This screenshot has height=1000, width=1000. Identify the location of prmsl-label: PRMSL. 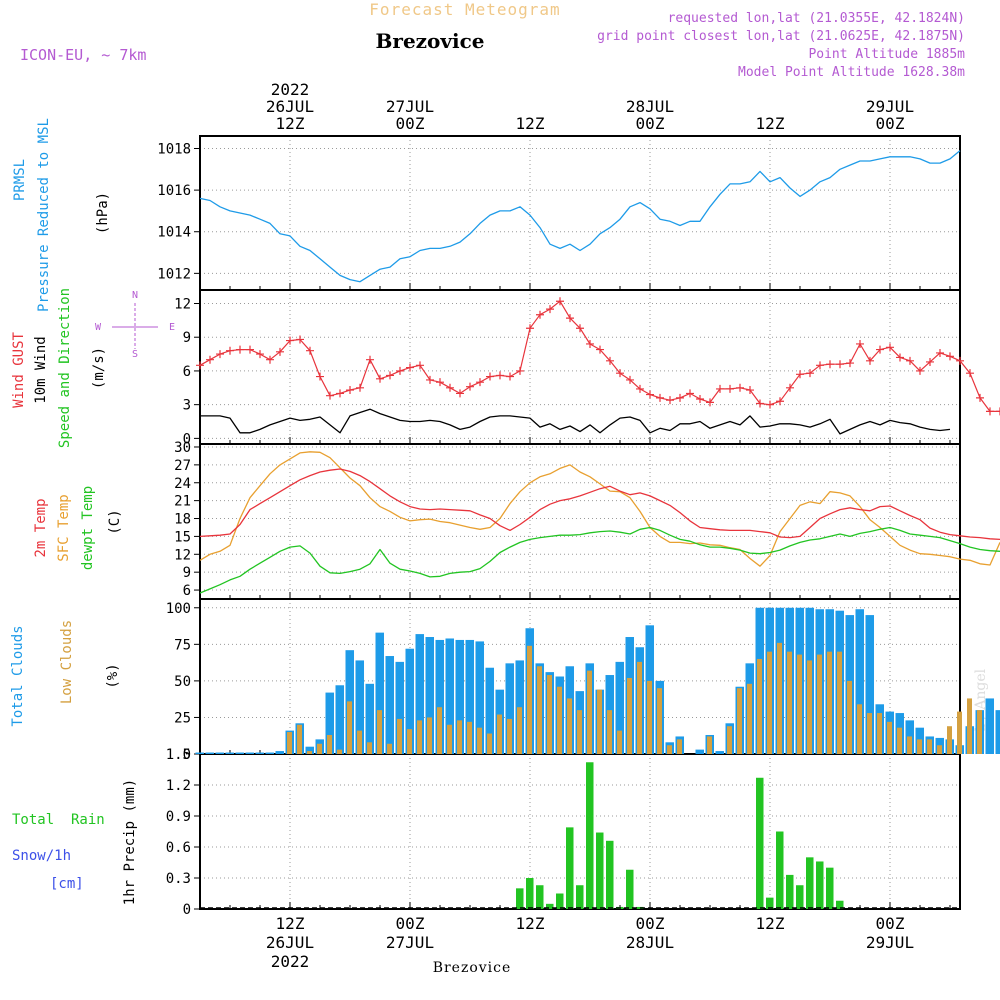
(20, 180).